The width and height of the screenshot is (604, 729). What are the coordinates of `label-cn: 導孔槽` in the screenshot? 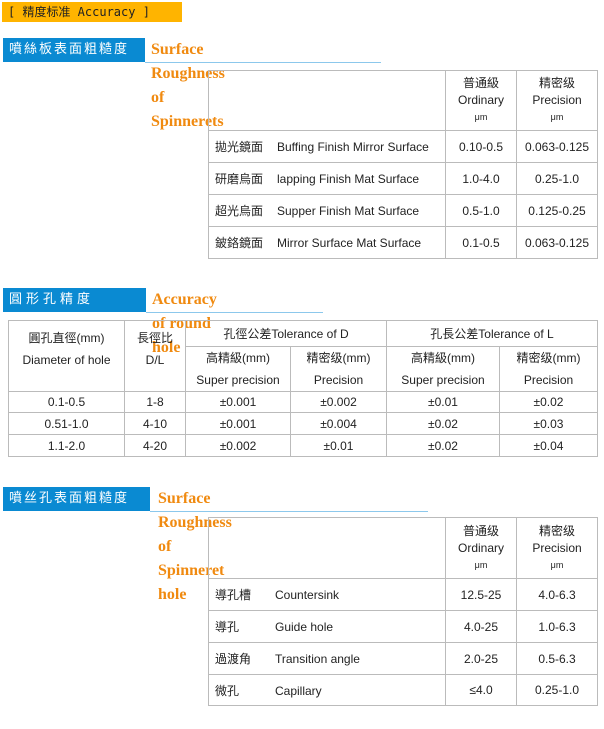 It's located at (233, 595).